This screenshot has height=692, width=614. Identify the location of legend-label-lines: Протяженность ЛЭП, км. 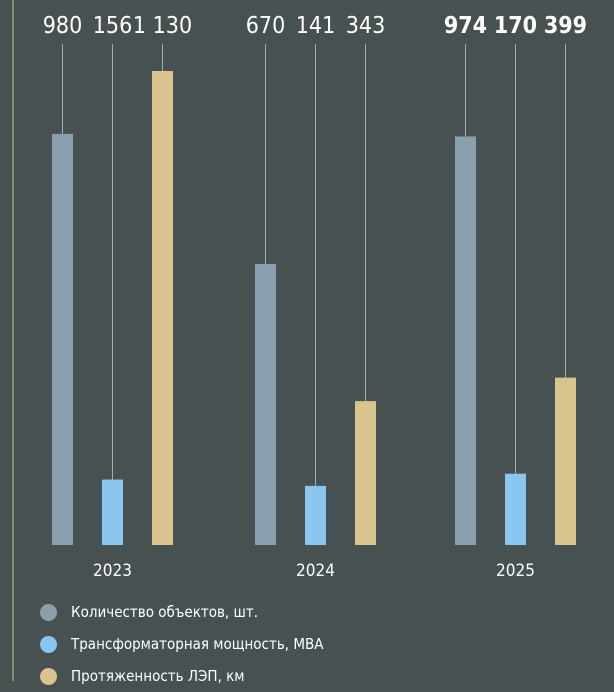
(158, 676).